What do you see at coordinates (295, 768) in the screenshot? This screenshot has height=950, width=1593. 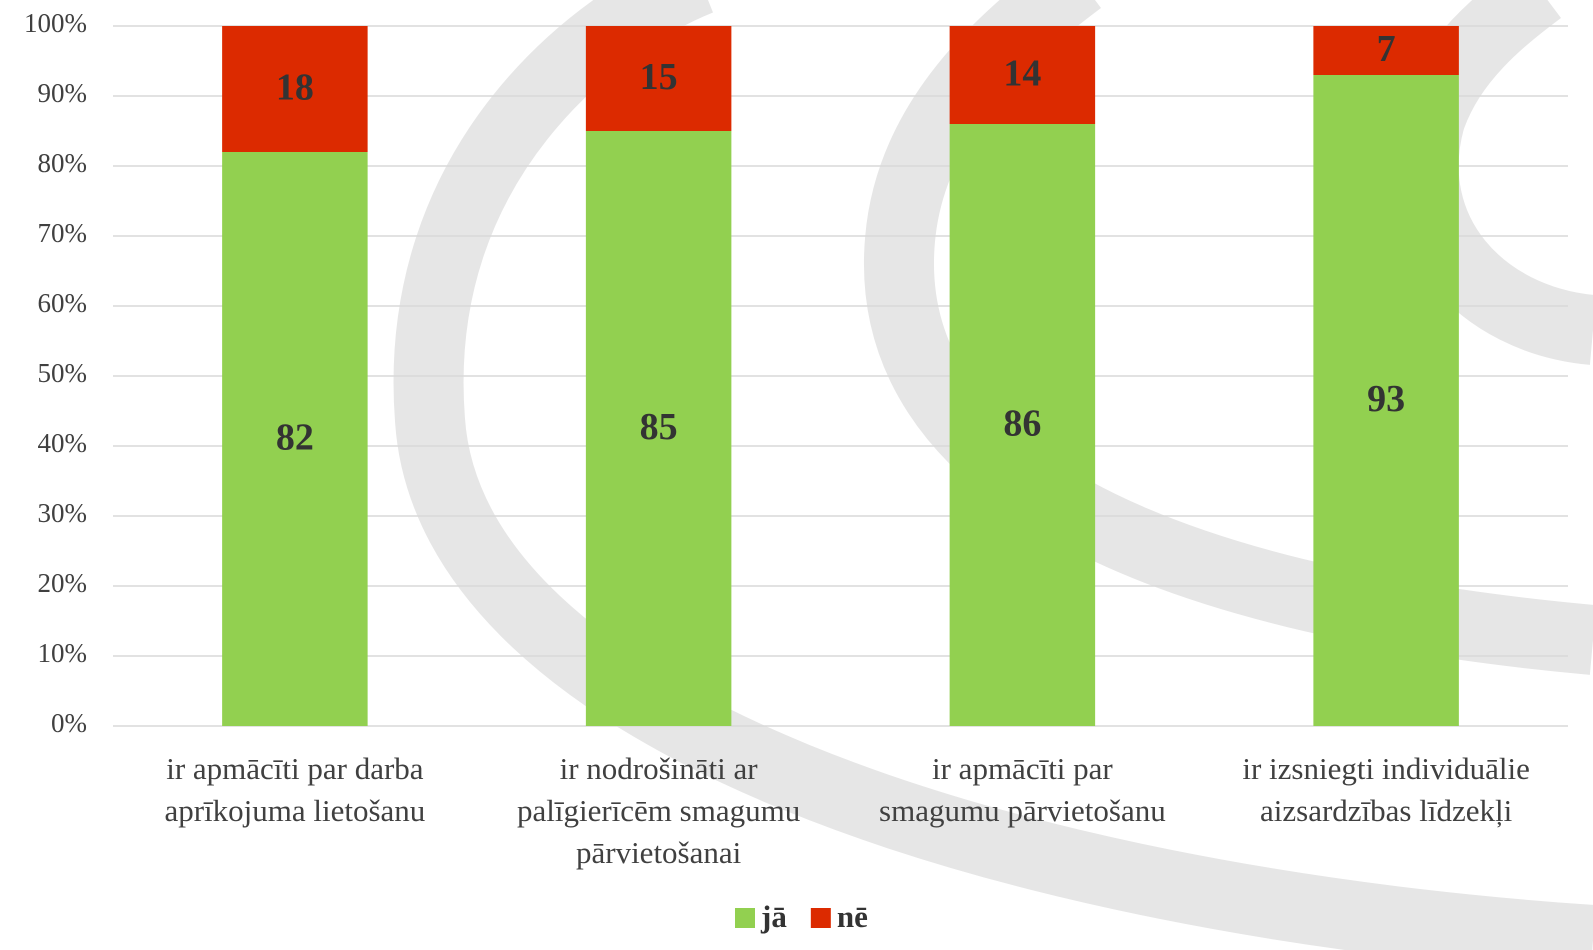 I see `x-tick-label: ir apmācīti par darba` at bounding box center [295, 768].